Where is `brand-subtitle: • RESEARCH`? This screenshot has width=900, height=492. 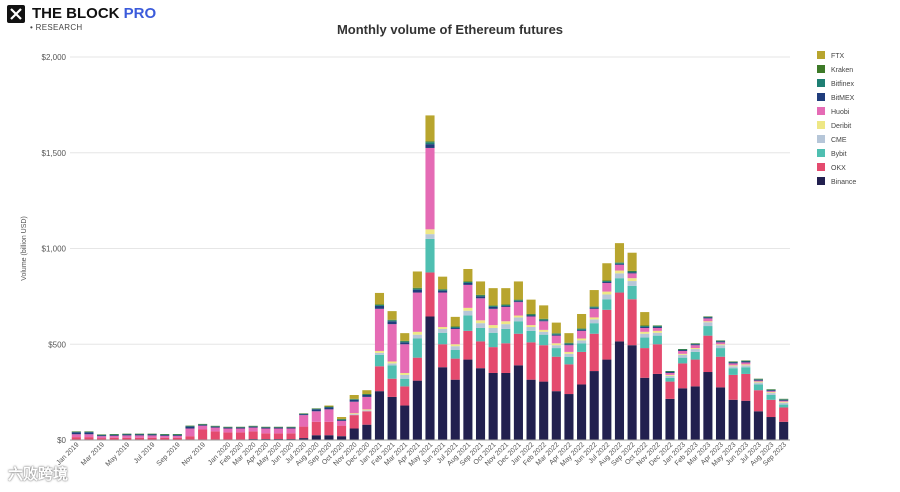 brand-subtitle: • RESEARCH is located at coordinates (56, 27).